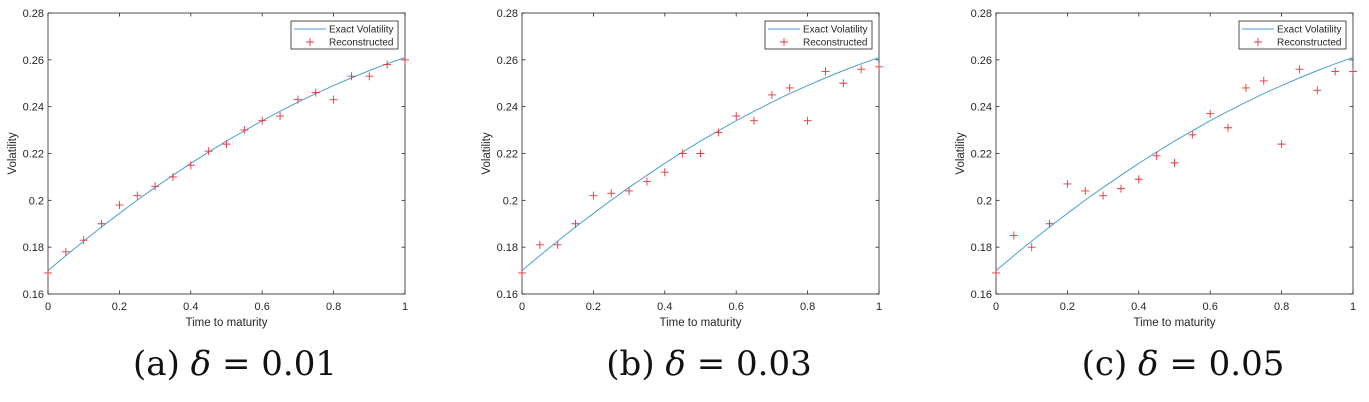 The height and width of the screenshot is (402, 1369). I want to click on caption-b: (b) δ = 0.03, so click(709, 364).